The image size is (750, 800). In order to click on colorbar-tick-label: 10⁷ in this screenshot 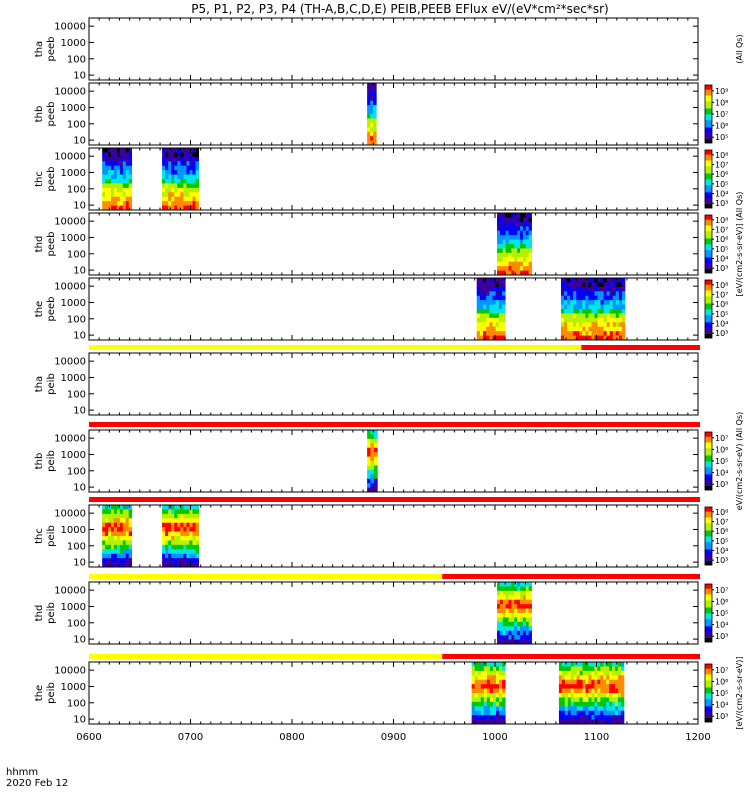, I will do `click(721, 230)`.